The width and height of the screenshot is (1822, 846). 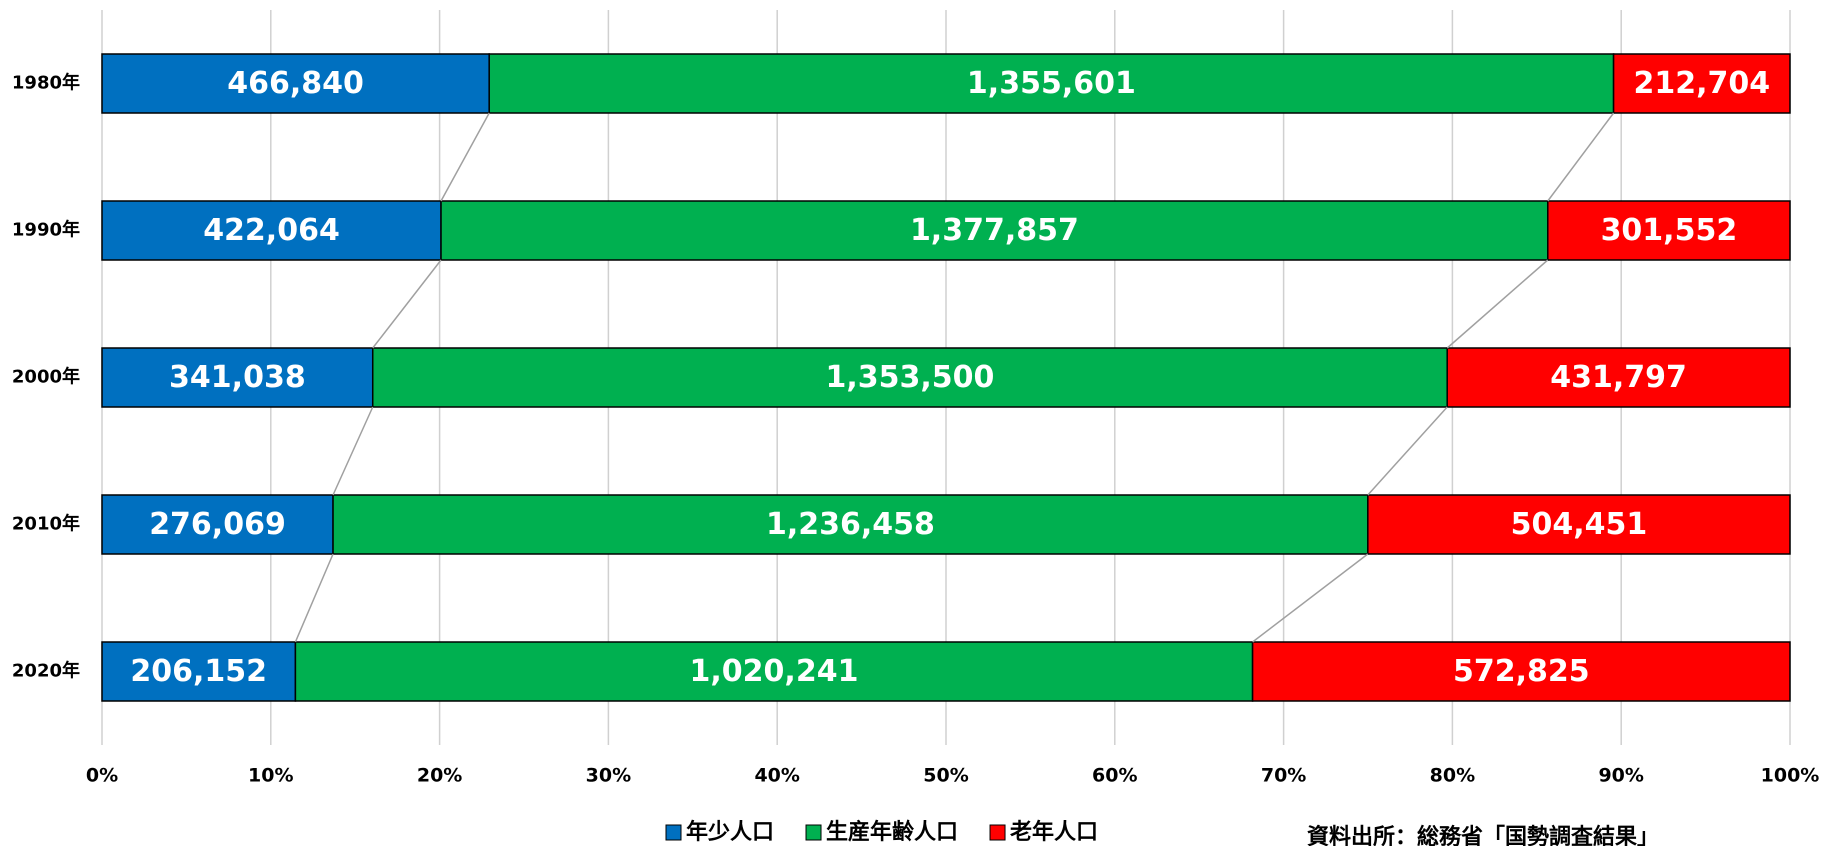 I want to click on data-label: 422,064, so click(x=271, y=230).